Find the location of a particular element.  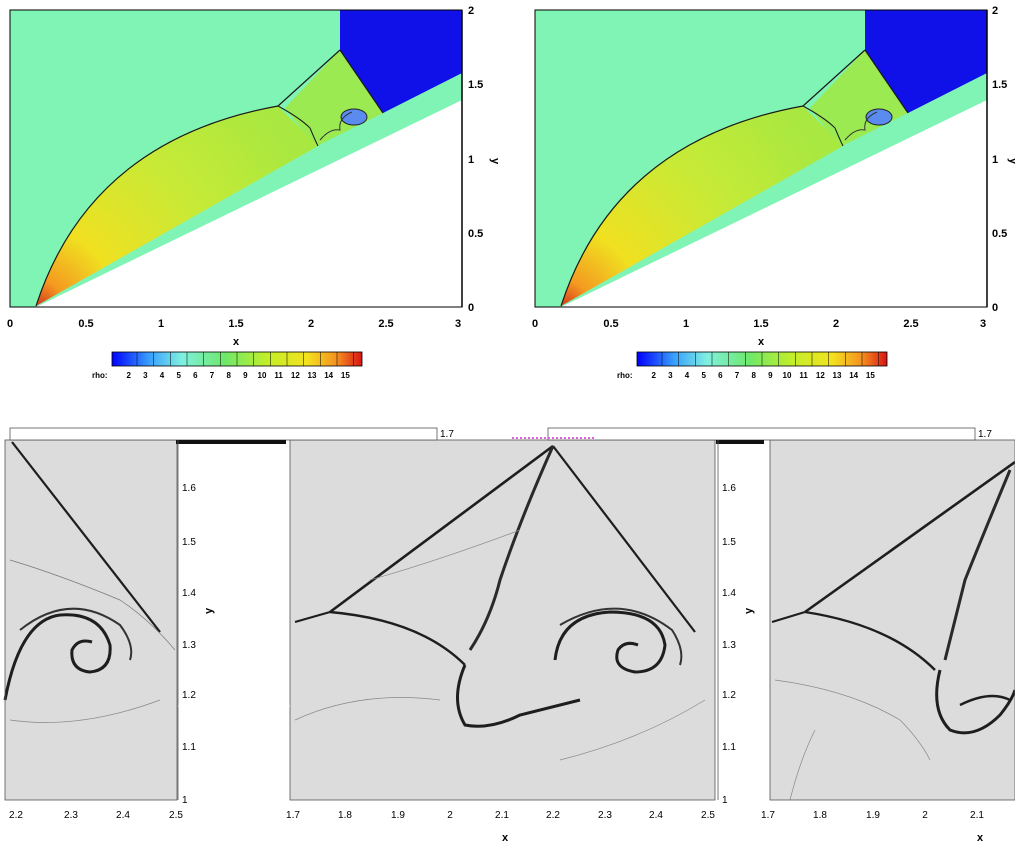

wedge-surface is located at coordinates (249, 203).